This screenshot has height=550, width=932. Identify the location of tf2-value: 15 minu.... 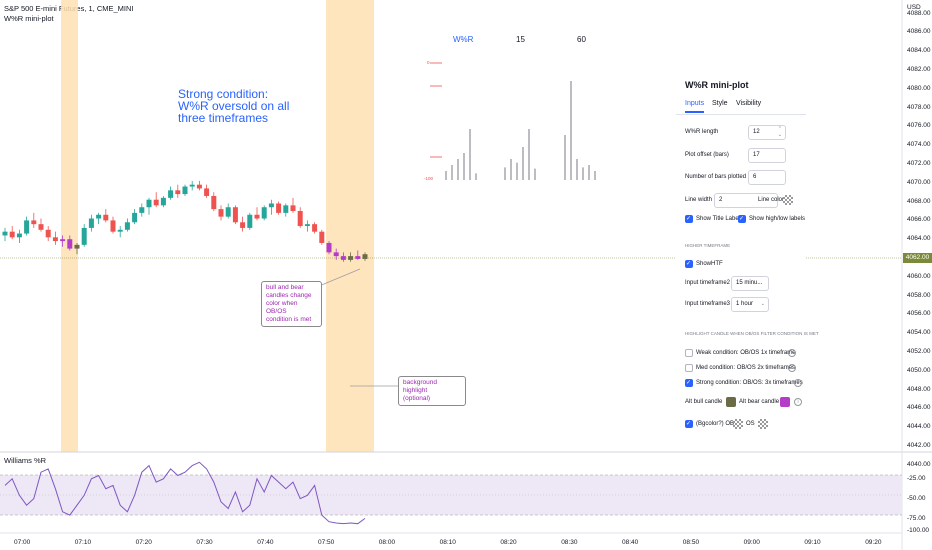
(749, 283).